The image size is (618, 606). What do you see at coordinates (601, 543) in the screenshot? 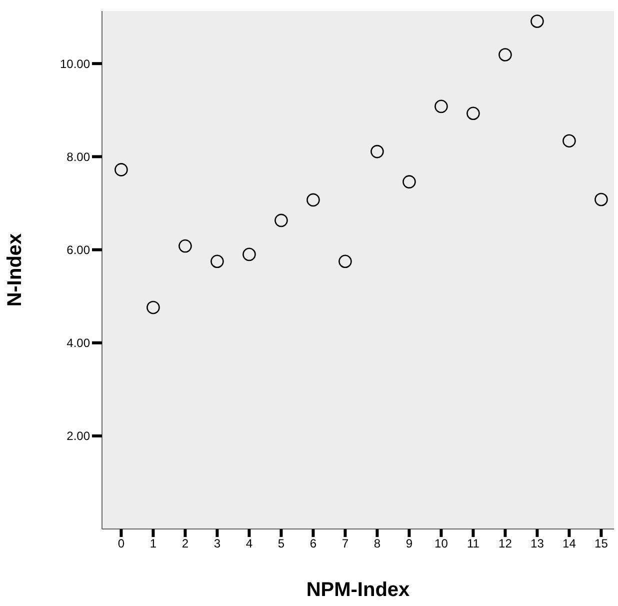
I see `x-tick-label: 15` at bounding box center [601, 543].